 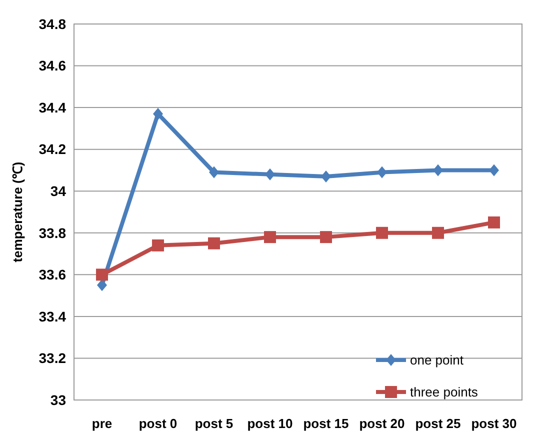 What do you see at coordinates (17, 212) in the screenshot?
I see `y-axis-title: temperature (℃)` at bounding box center [17, 212].